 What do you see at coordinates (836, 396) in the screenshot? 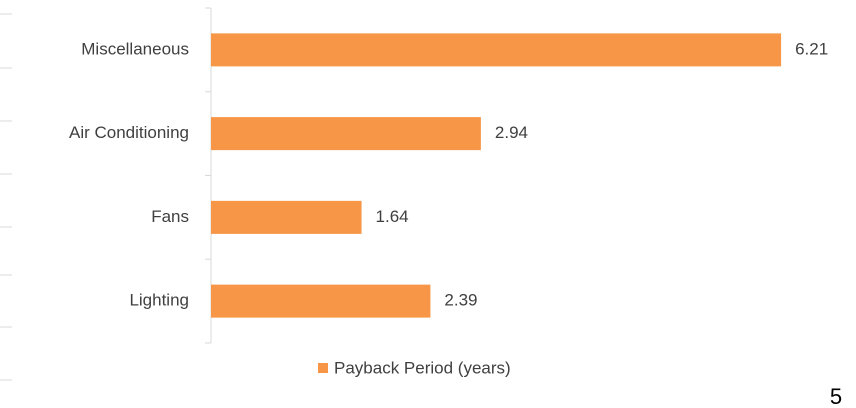
I see `page-number: 5` at bounding box center [836, 396].